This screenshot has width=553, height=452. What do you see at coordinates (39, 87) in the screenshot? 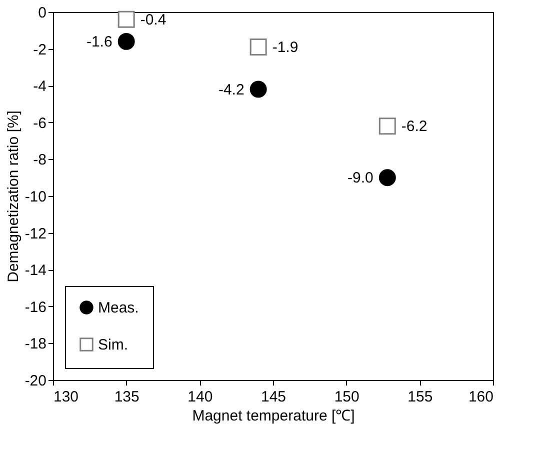
I see `y-tick-label: -4` at bounding box center [39, 87].